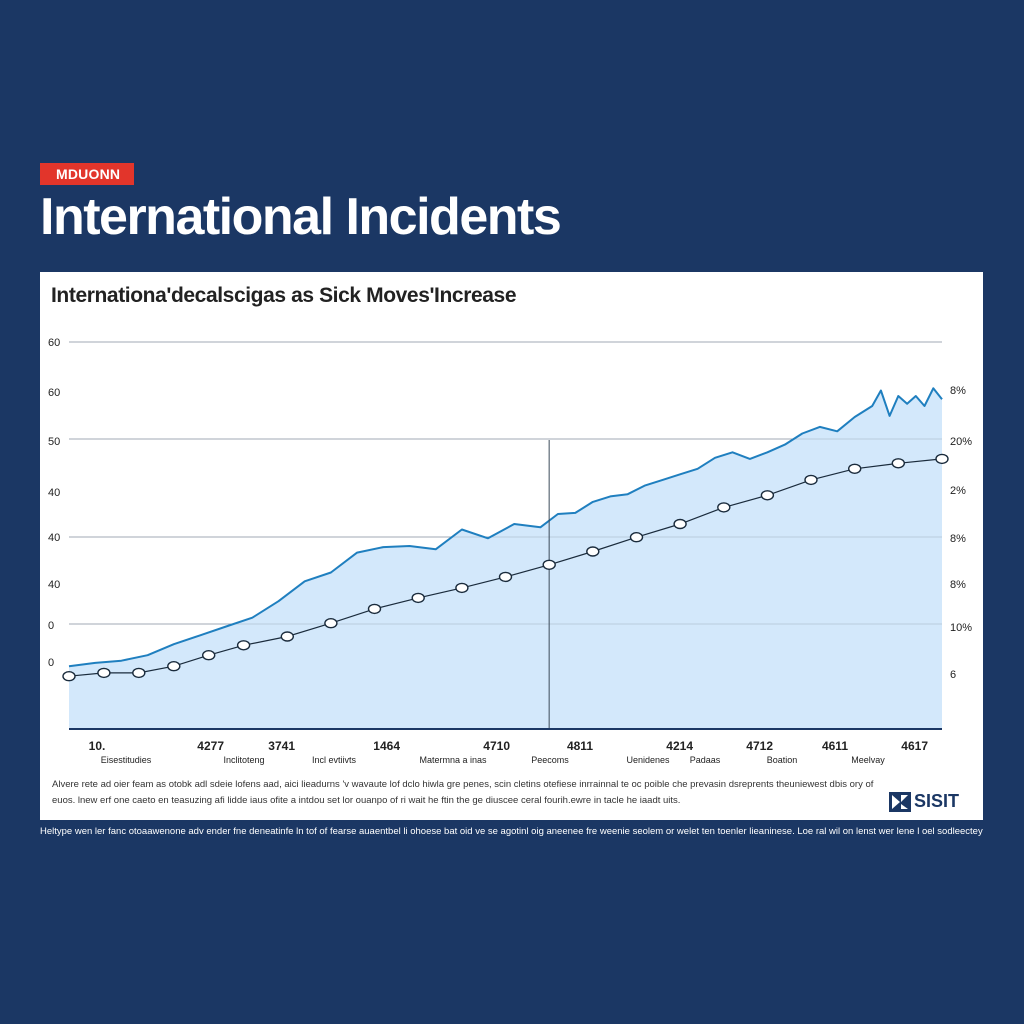  Describe the element at coordinates (126, 760) in the screenshot. I see `x-tick-label-0: Eisestitudies` at that location.